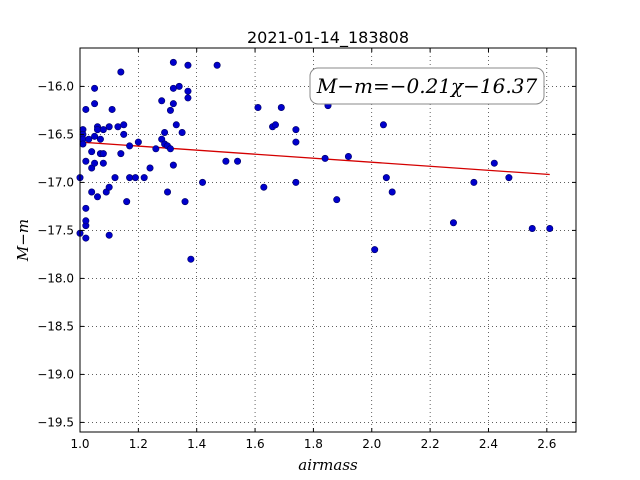 This screenshot has width=640, height=480. What do you see at coordinates (55, 278) in the screenshot?
I see `y-tick-label: −18.0` at bounding box center [55, 278].